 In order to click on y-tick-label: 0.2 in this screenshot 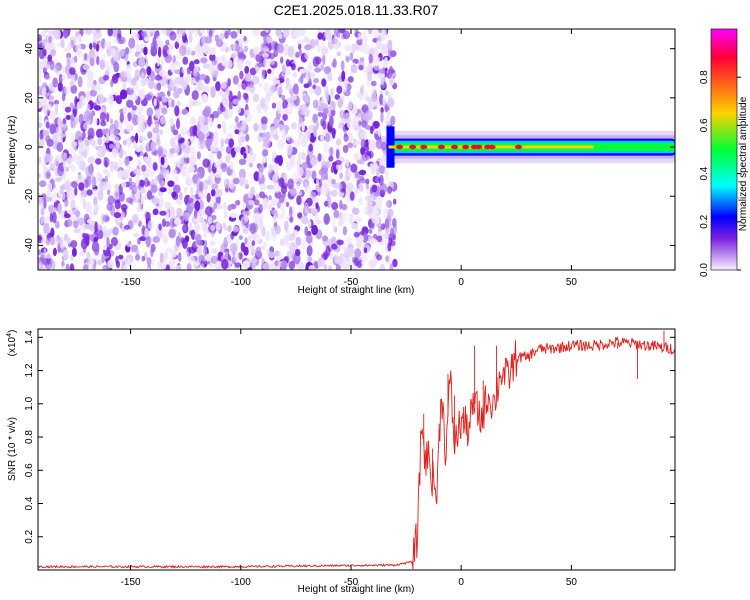, I will do `click(29, 536)`.